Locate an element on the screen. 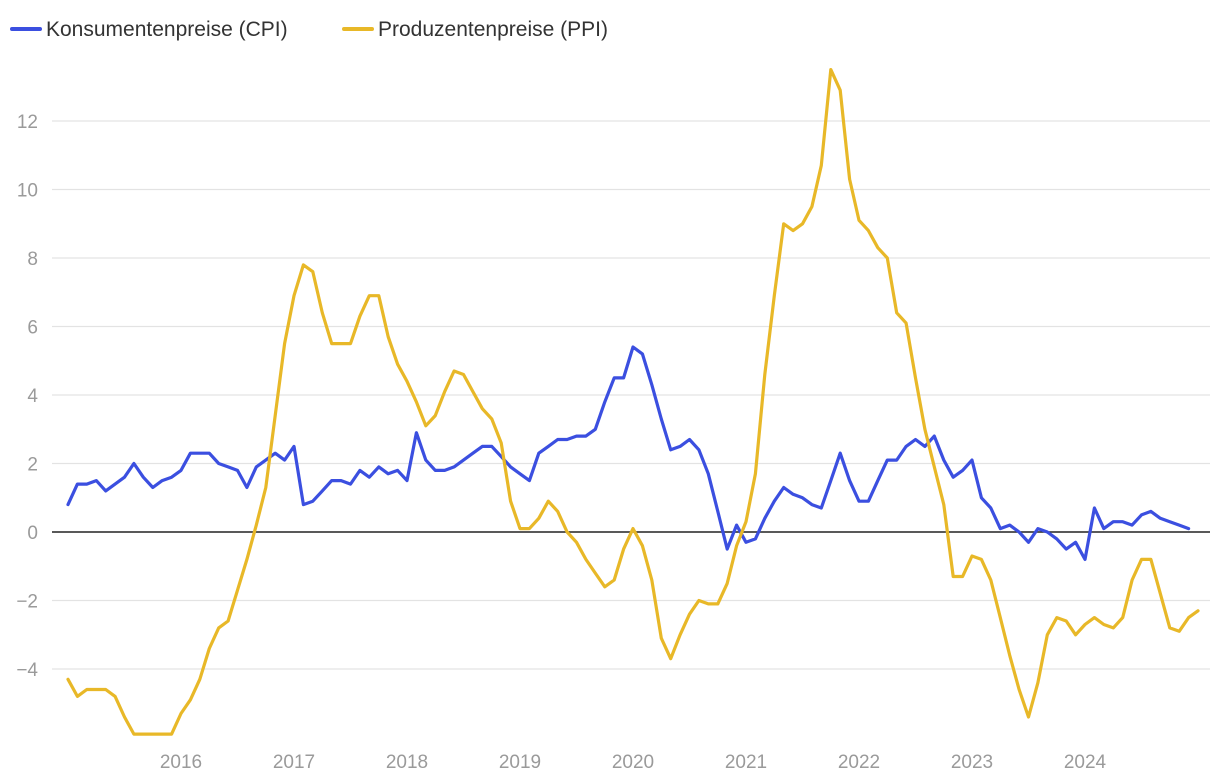  x-tick-label: 2024 is located at coordinates (1085, 762).